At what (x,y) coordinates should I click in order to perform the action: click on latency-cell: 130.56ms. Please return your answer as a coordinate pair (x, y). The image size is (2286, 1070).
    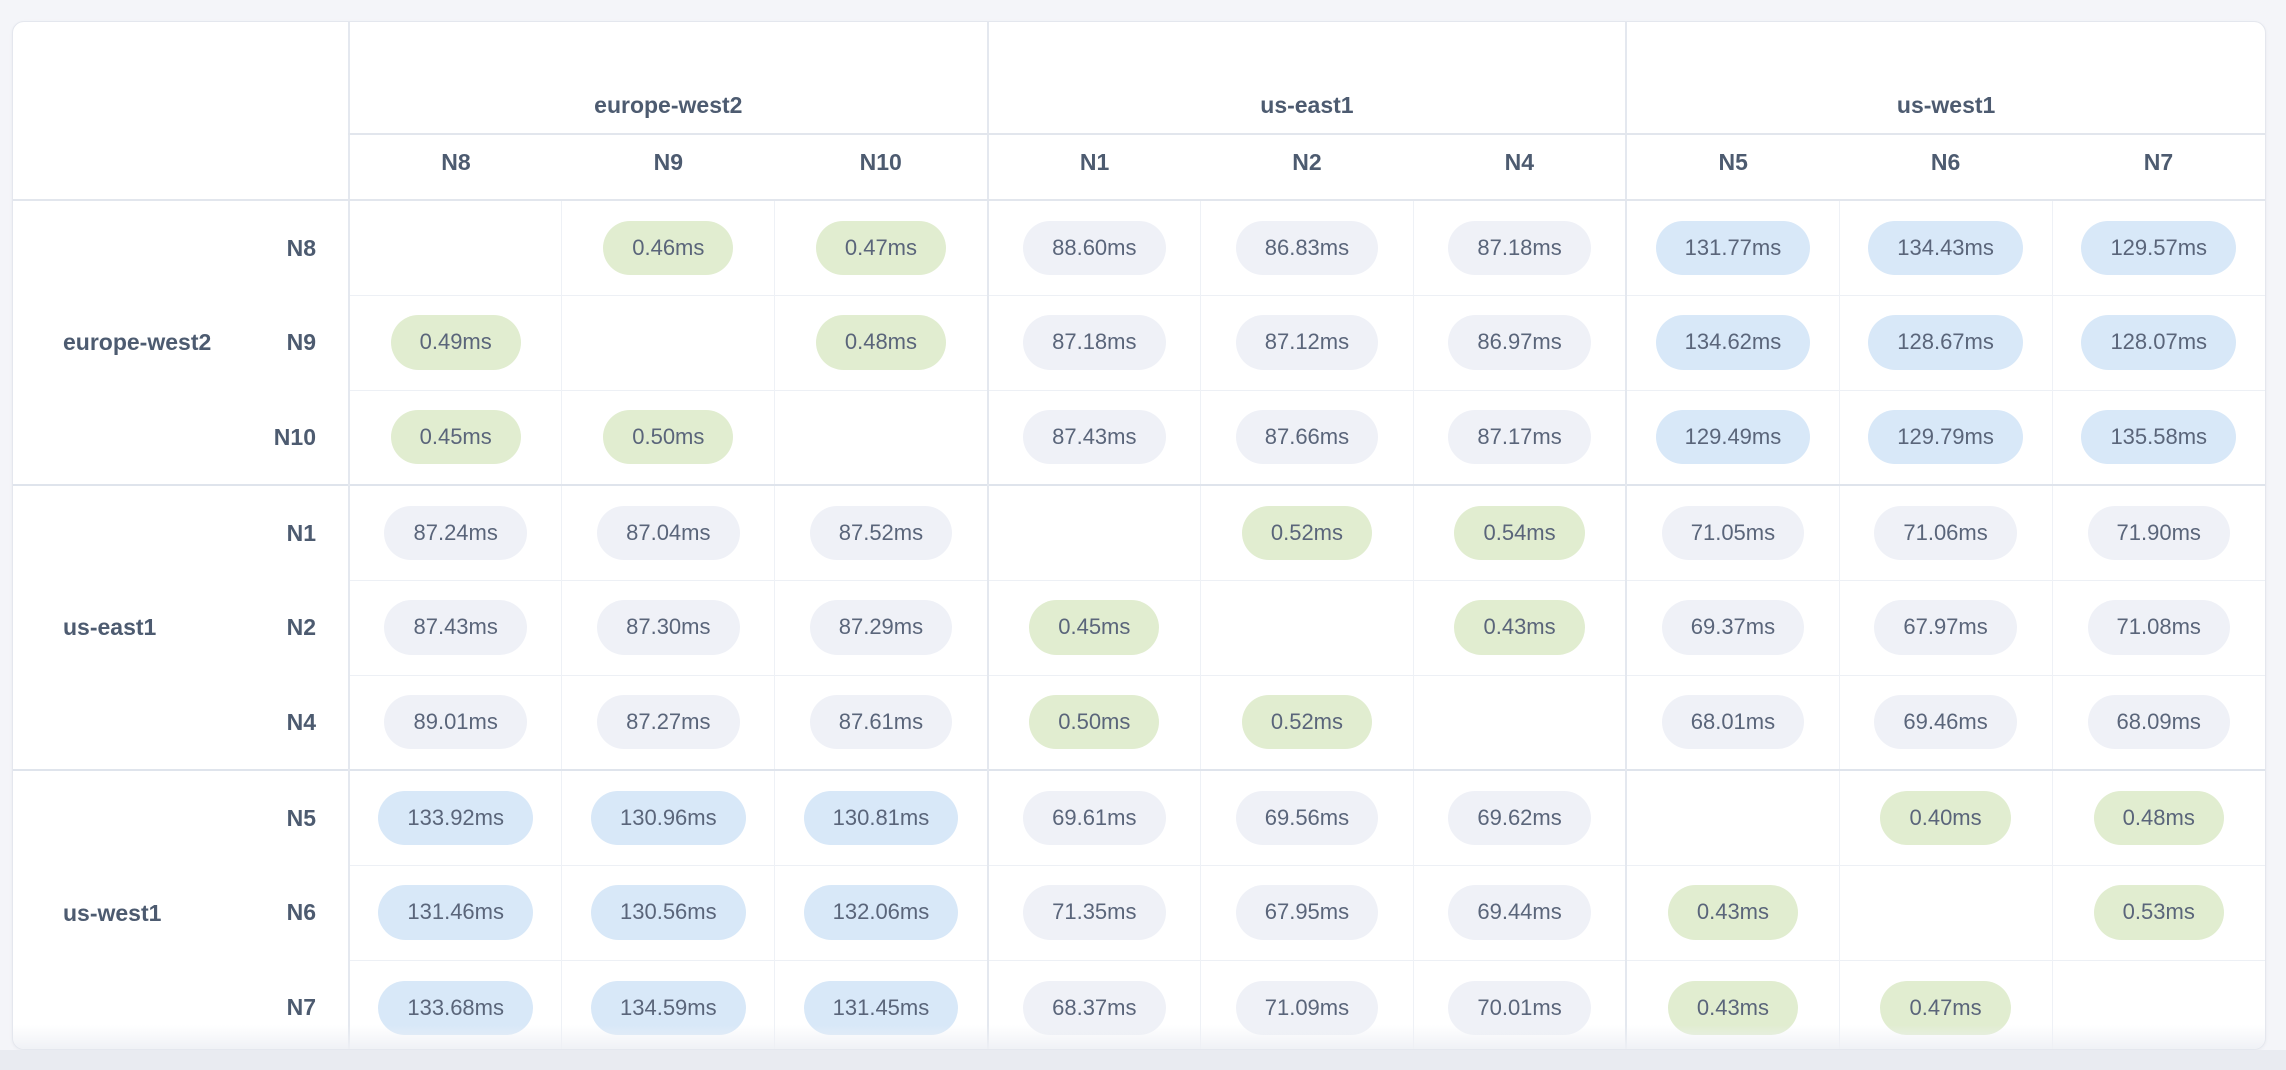
    Looking at the image, I should click on (668, 912).